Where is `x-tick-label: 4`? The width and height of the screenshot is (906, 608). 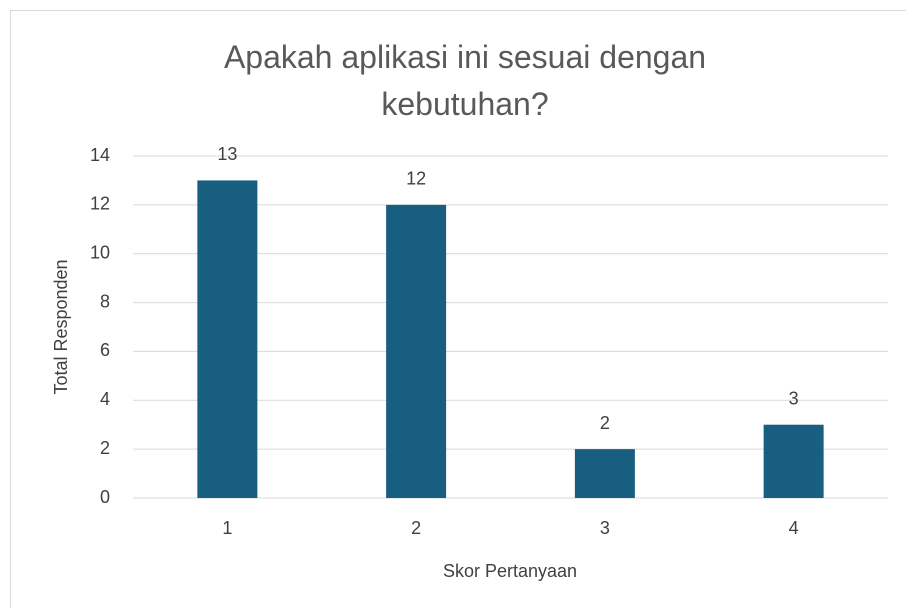 x-tick-label: 4 is located at coordinates (794, 528).